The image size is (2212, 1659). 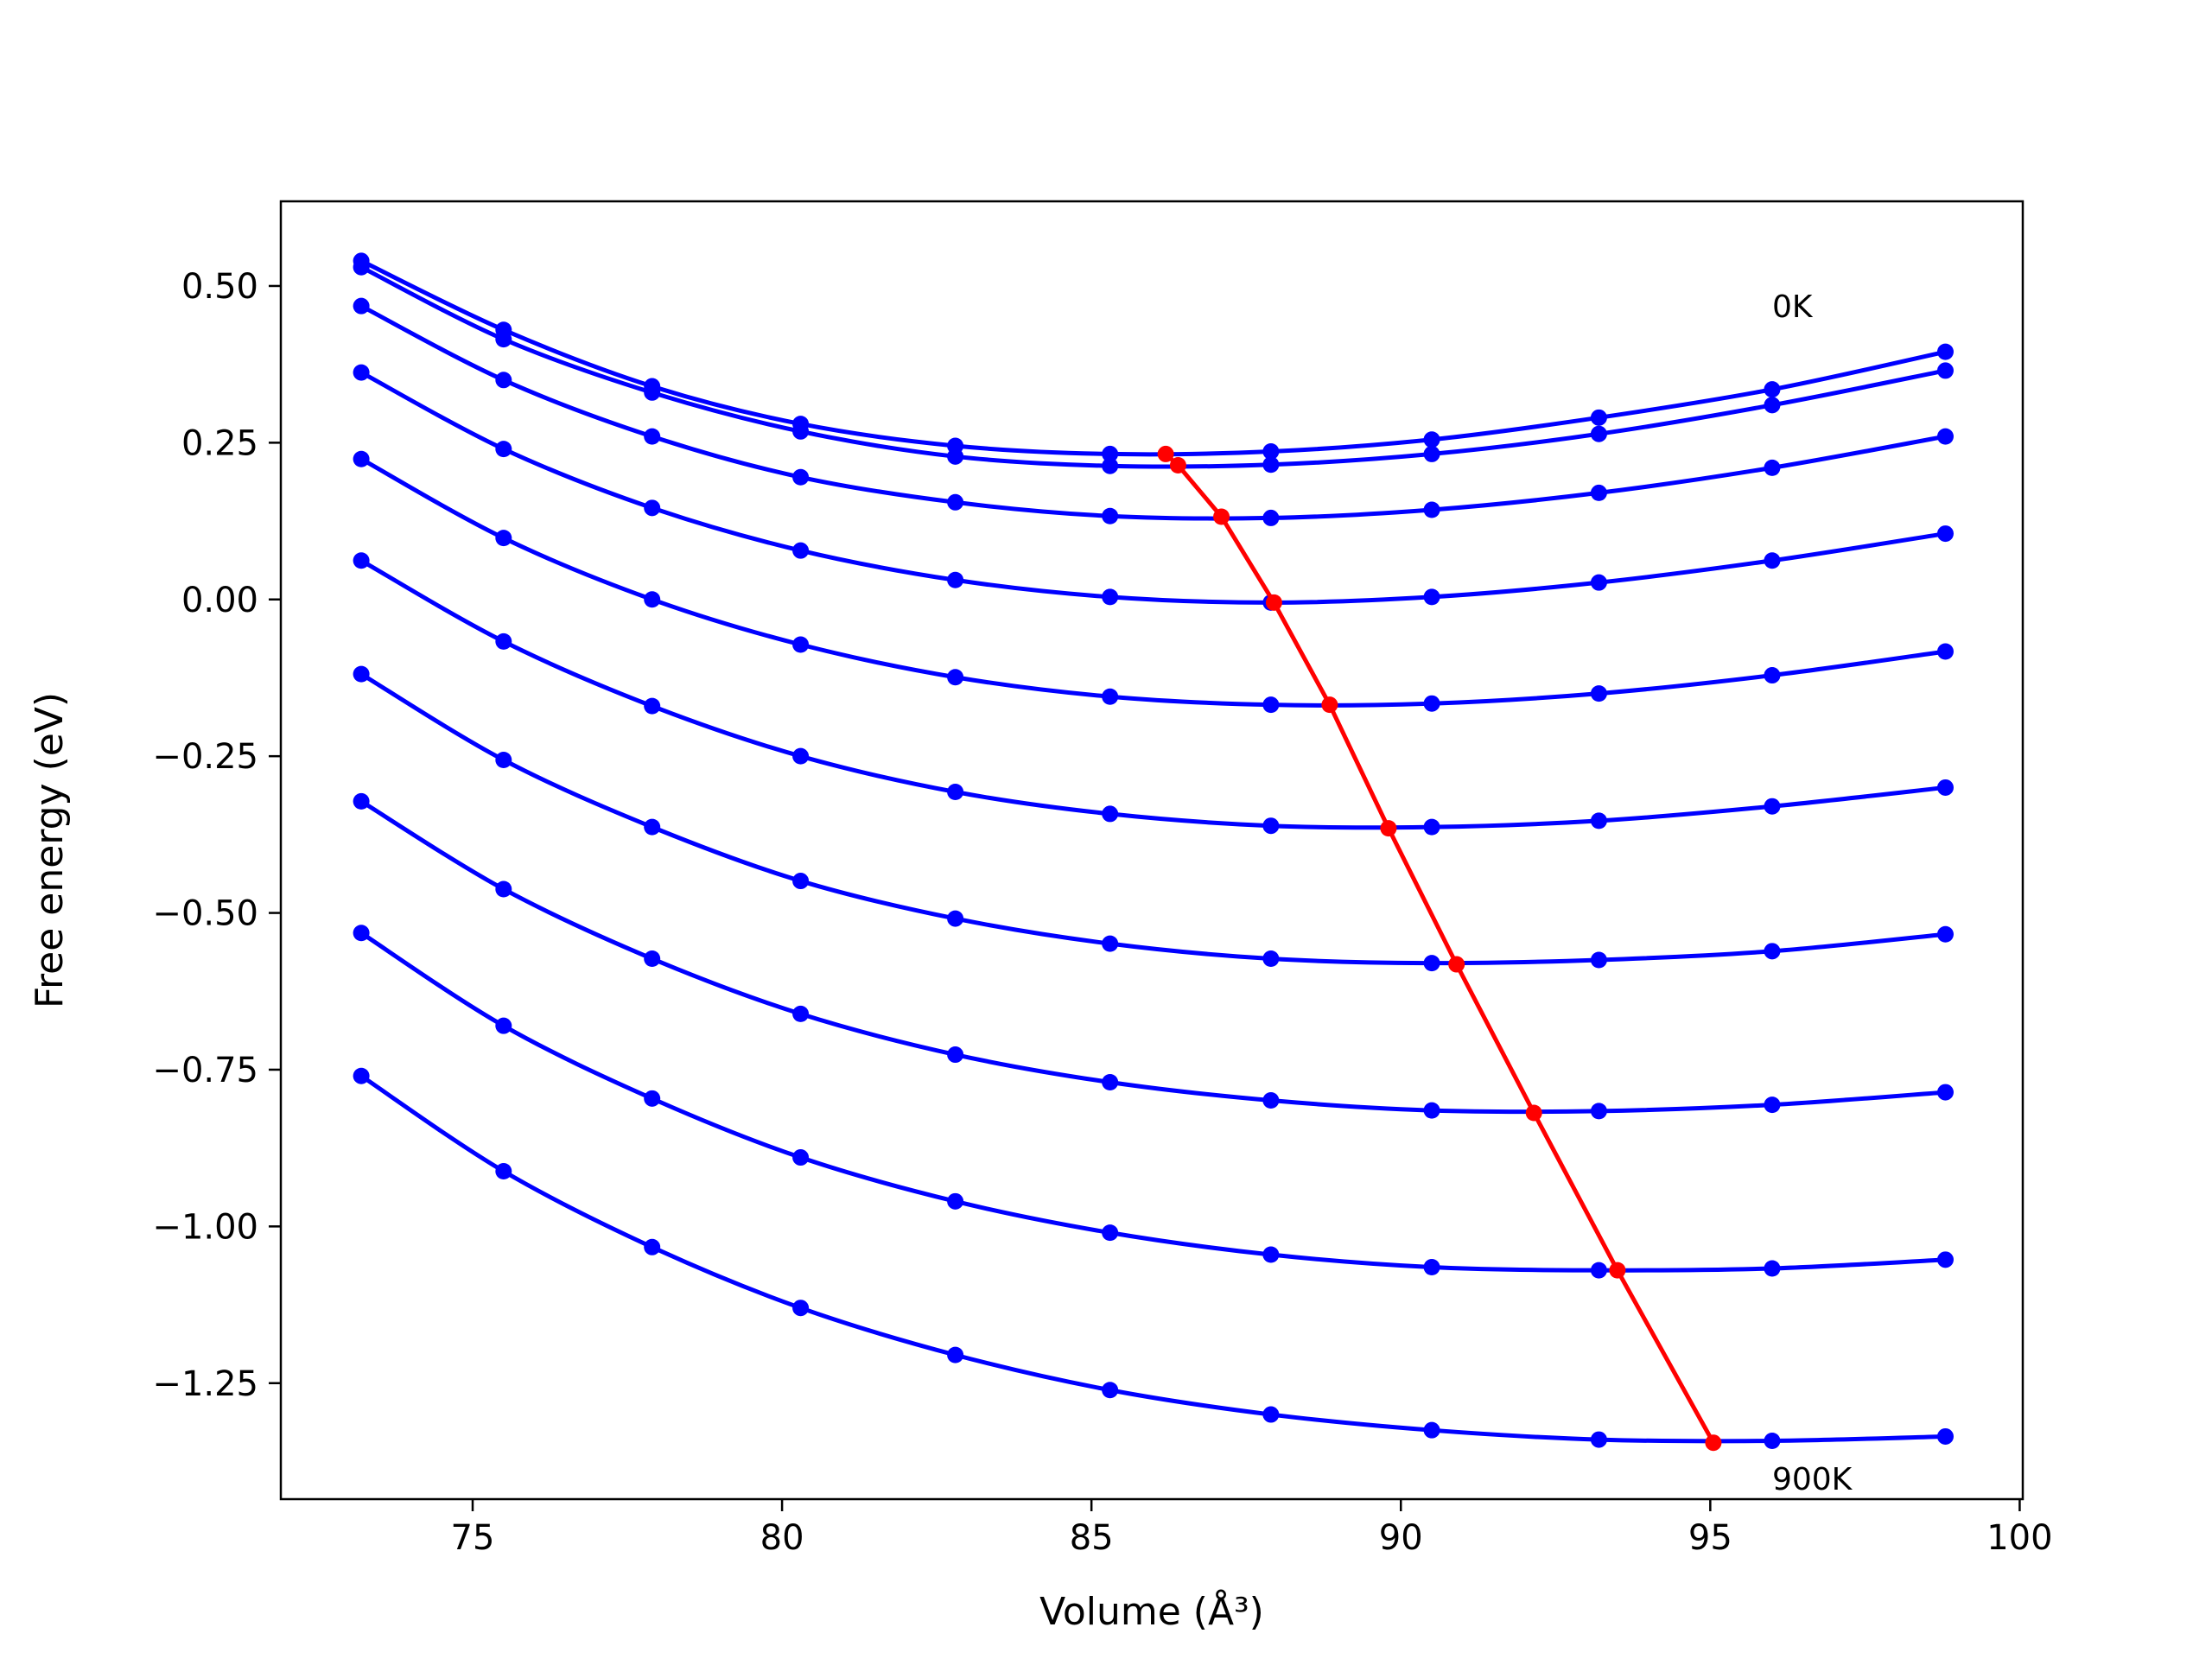 I want to click on y-tick-label: −1.25, so click(x=205, y=1384).